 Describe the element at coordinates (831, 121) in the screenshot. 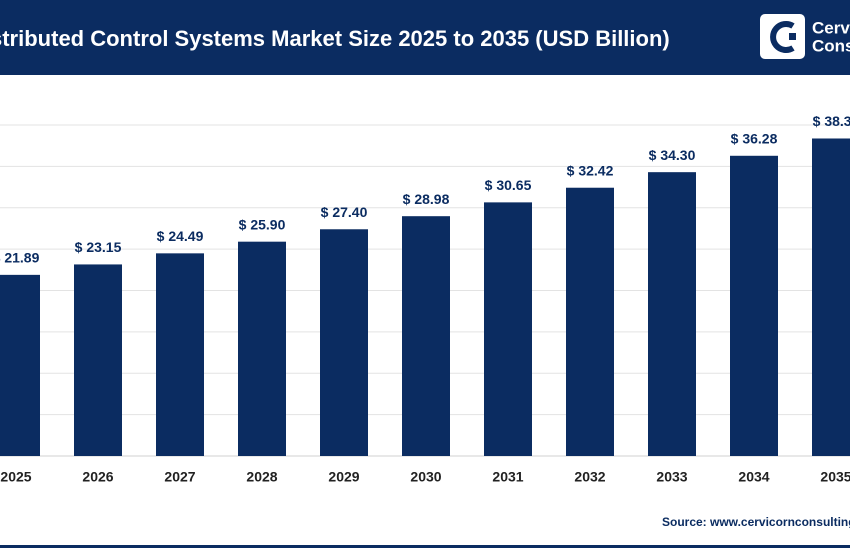

I see `value-label: $ 38.37` at that location.